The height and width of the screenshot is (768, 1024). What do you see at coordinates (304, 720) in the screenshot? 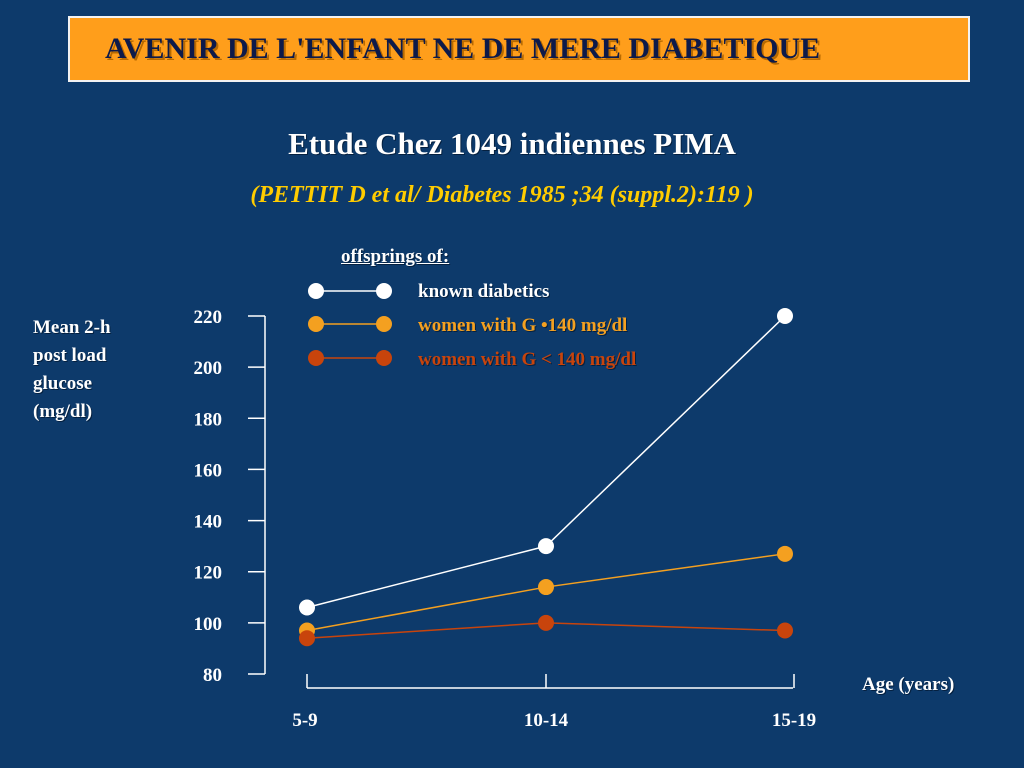
I see `x-tick-label: 5-9` at bounding box center [304, 720].